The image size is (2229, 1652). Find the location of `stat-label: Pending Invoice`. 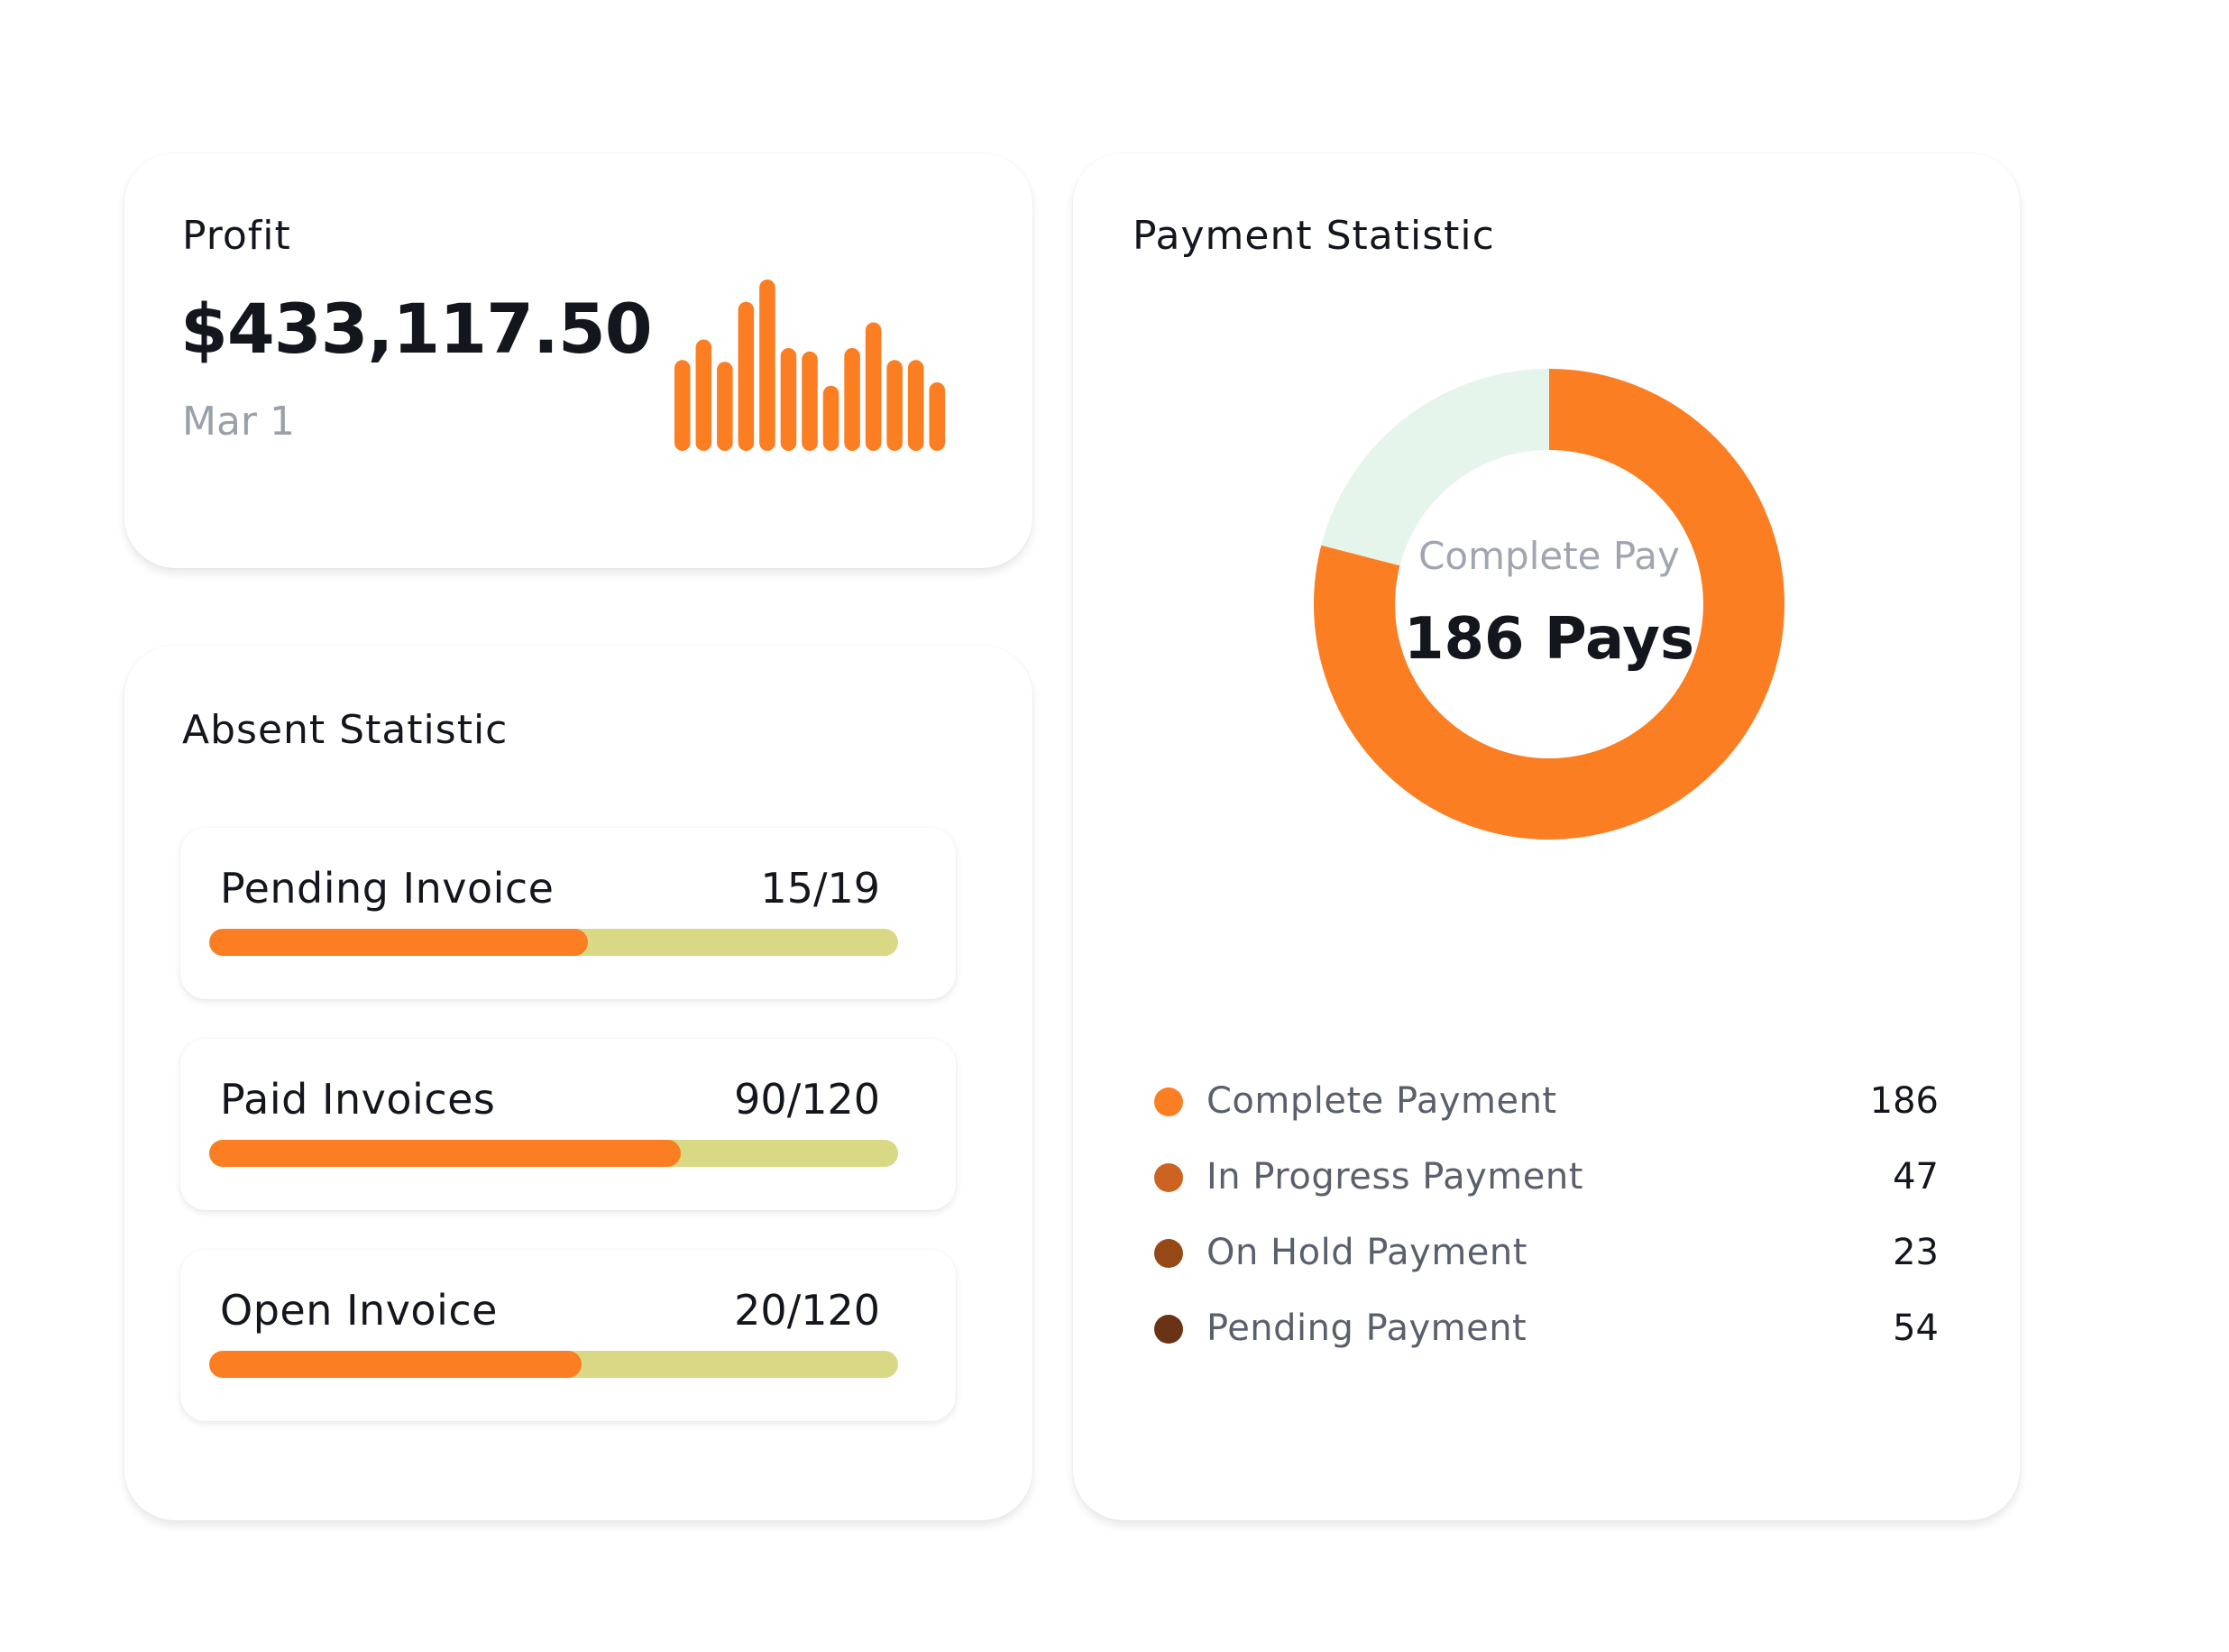

stat-label: Pending Invoice is located at coordinates (387, 889).